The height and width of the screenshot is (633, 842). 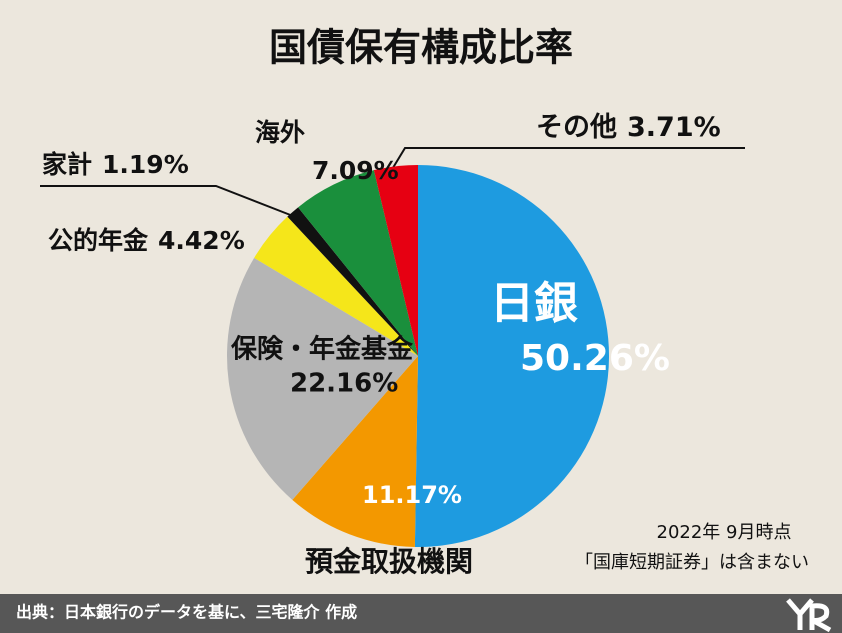 What do you see at coordinates (67, 164) in the screenshot?
I see `slice-name: 家計` at bounding box center [67, 164].